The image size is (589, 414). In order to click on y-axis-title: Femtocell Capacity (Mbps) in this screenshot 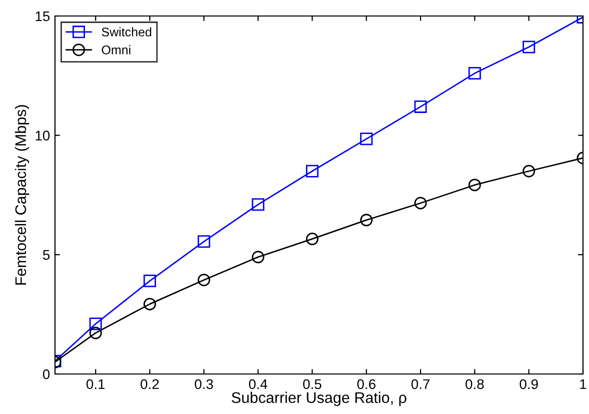, I will do `click(22, 195)`.